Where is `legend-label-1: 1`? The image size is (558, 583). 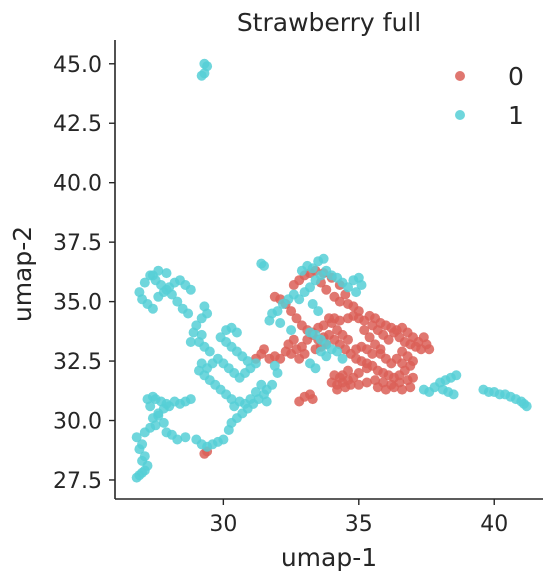 legend-label-1: 1 is located at coordinates (516, 115).